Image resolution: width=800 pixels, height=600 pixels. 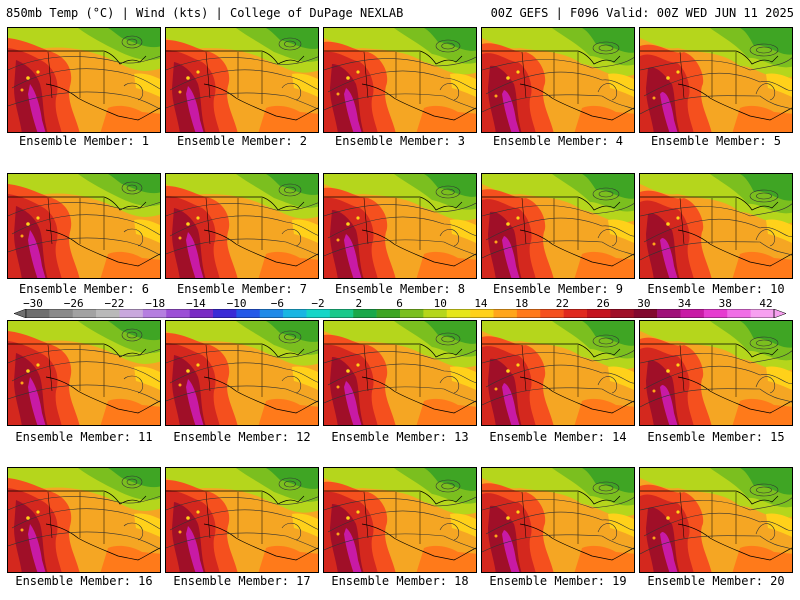 I want to click on ensemble-member-label: Ensemble Member: 1, so click(x=84, y=141).